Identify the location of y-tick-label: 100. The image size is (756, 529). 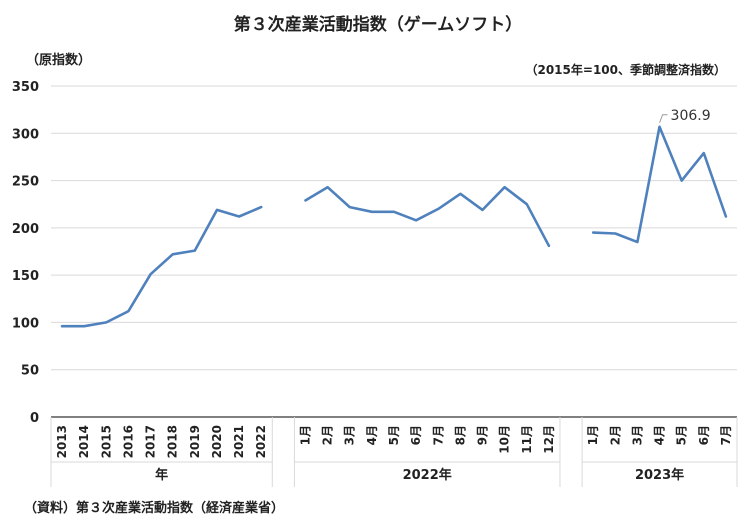
(25, 323).